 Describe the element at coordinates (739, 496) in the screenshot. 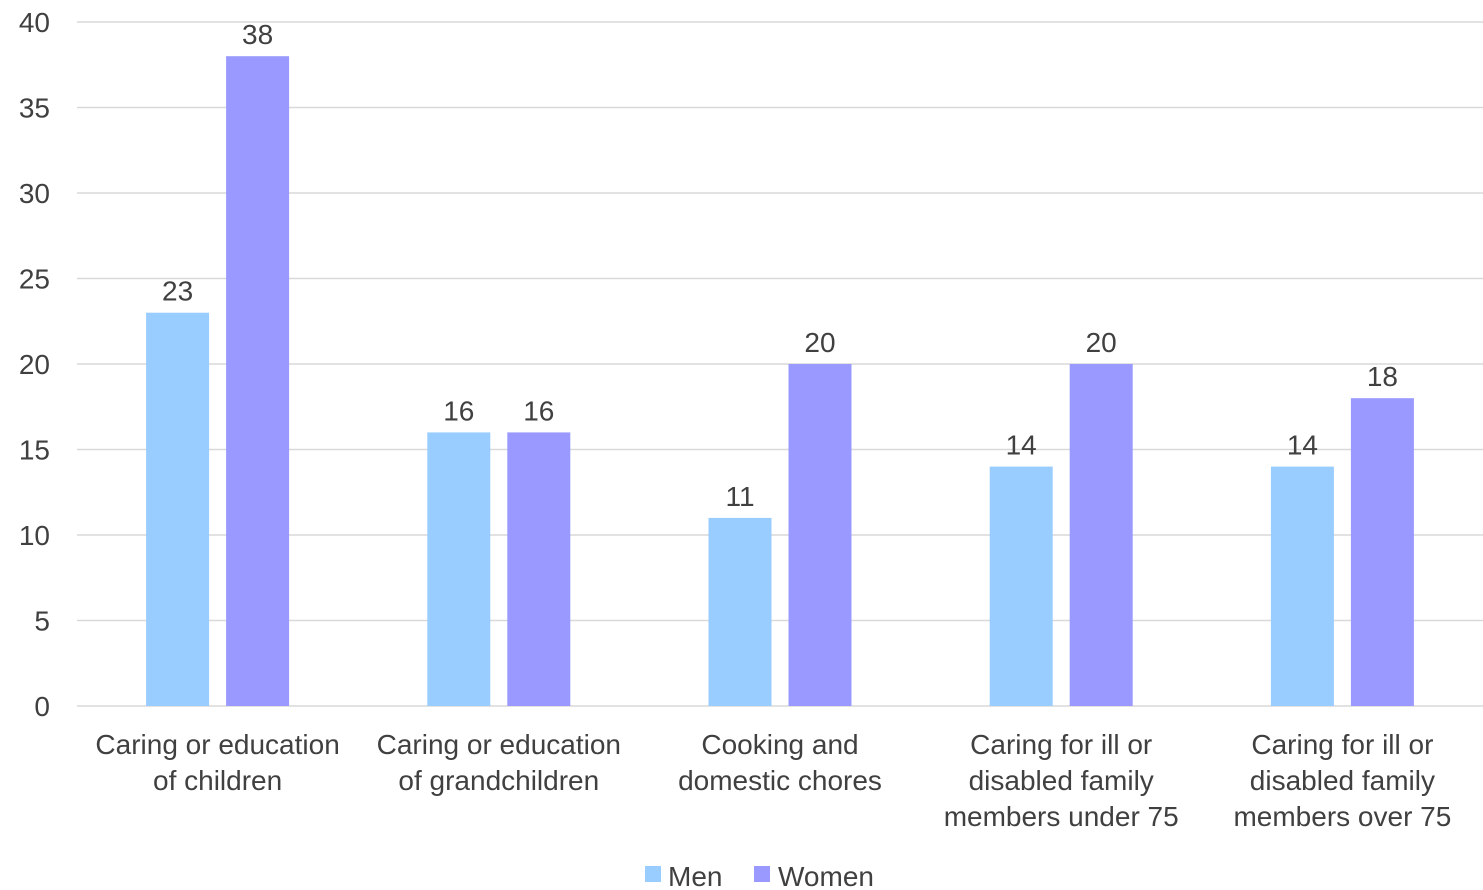

I see `data-label-men: 11` at that location.